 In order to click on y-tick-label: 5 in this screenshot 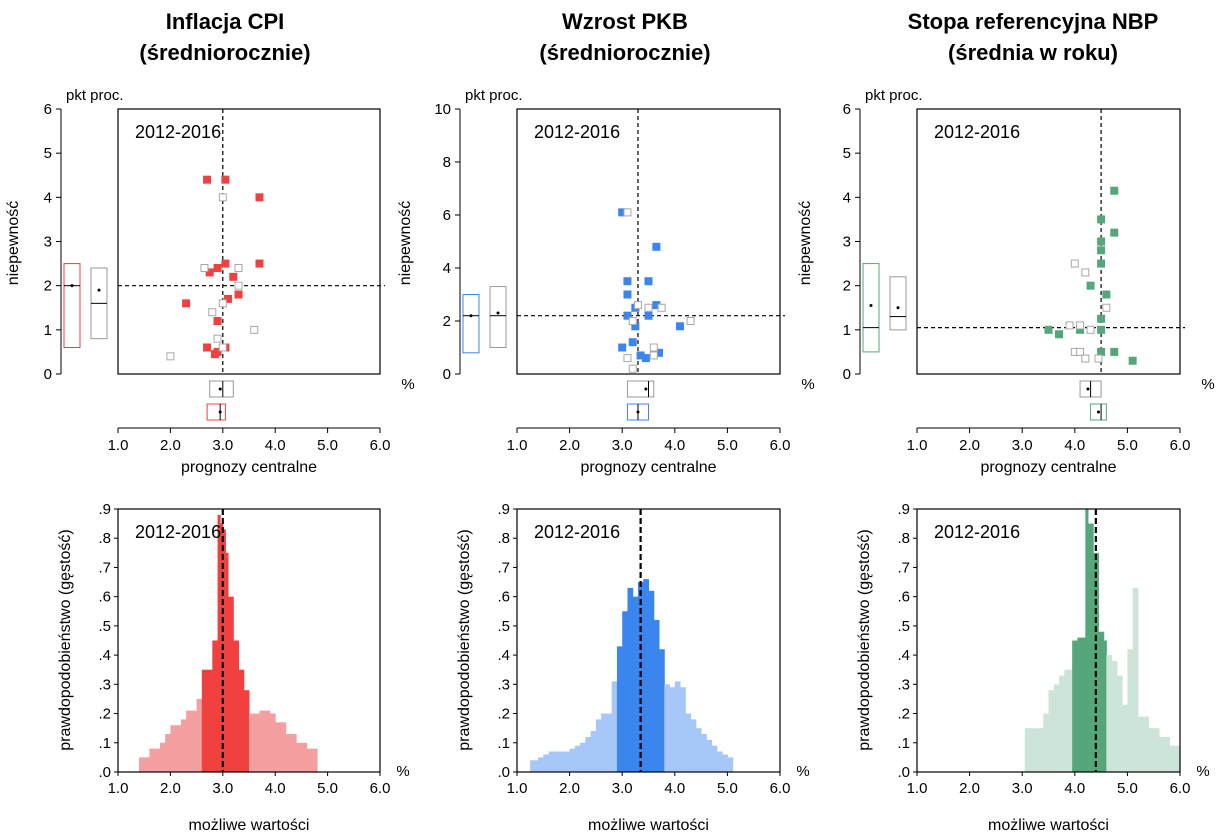, I will do `click(48, 153)`.